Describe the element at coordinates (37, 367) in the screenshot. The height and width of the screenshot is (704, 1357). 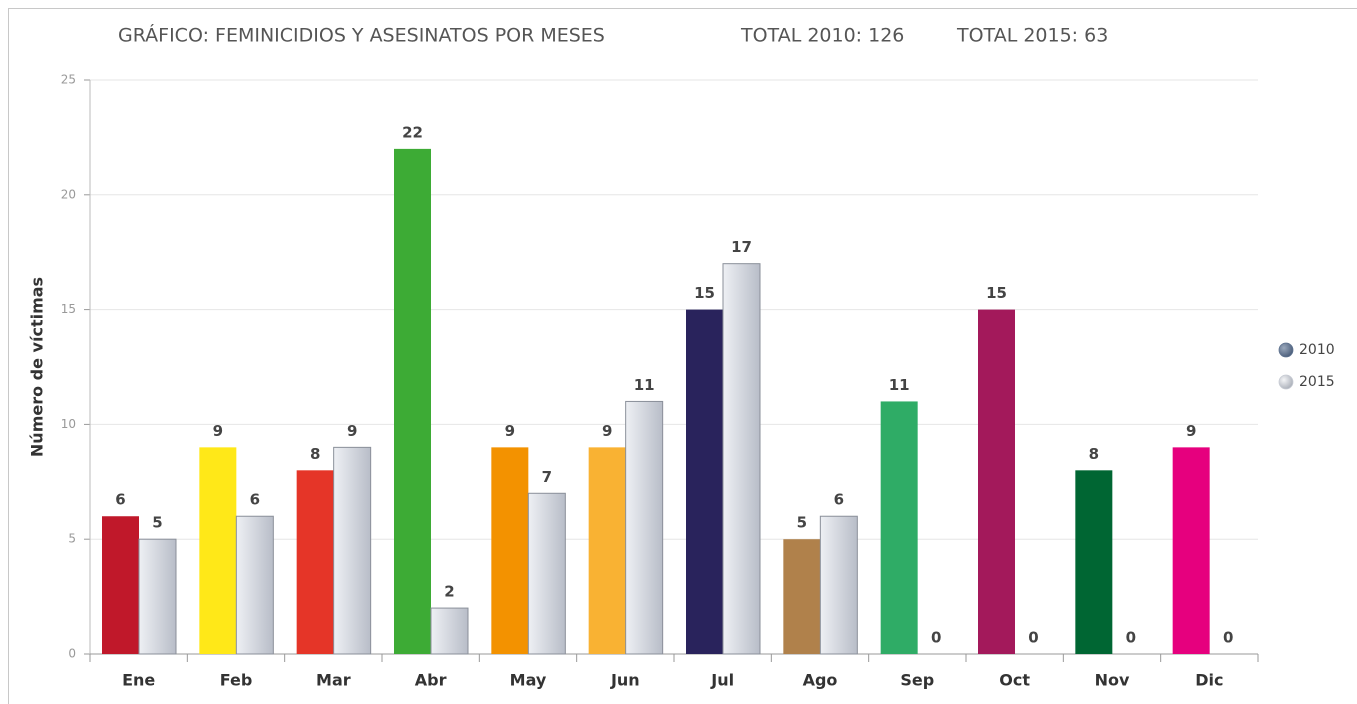
I see `y-axis-label: Número de víctimas` at that location.